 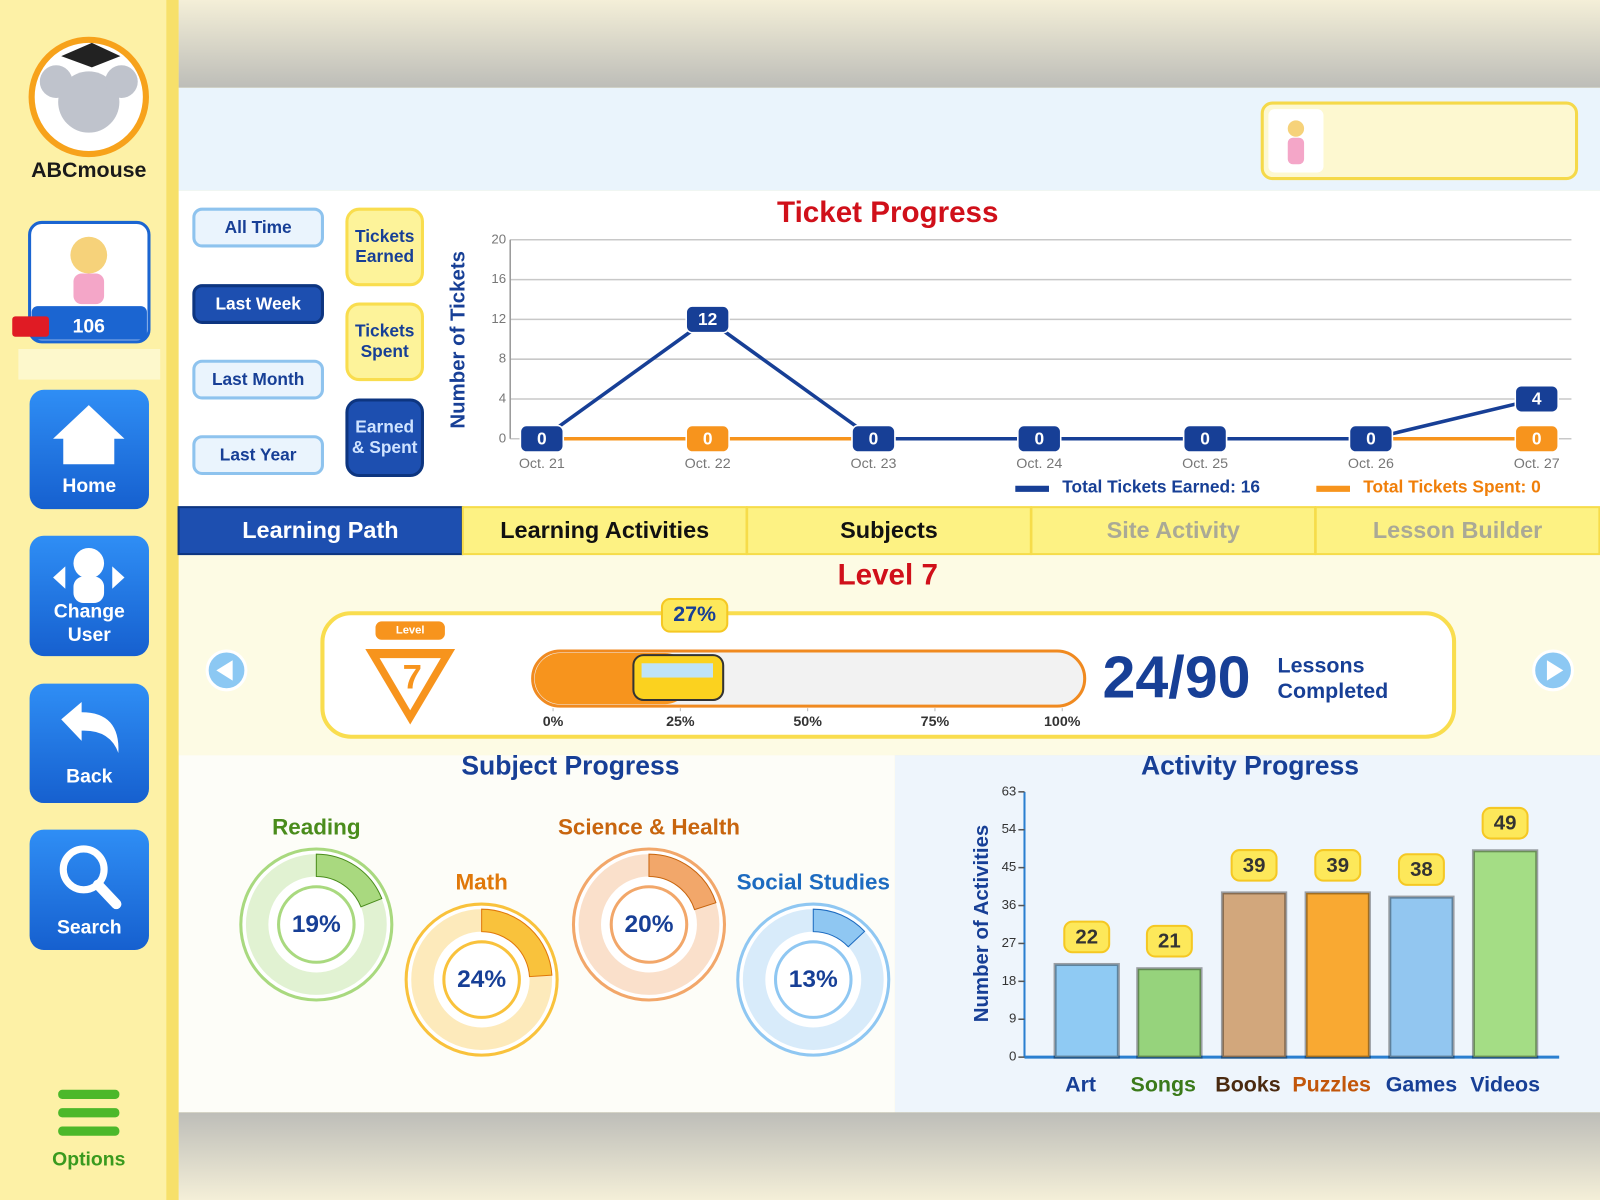 What do you see at coordinates (1176, 676) in the screenshot?
I see `lessons-count: 24/90` at bounding box center [1176, 676].